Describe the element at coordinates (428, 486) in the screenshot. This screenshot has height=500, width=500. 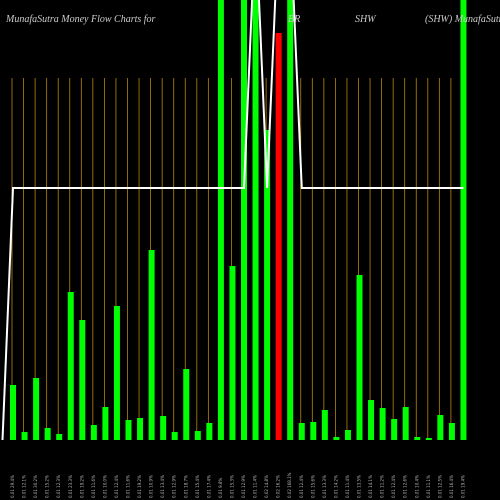
I see `x-tick-label: 0.01 11.1%` at that location.